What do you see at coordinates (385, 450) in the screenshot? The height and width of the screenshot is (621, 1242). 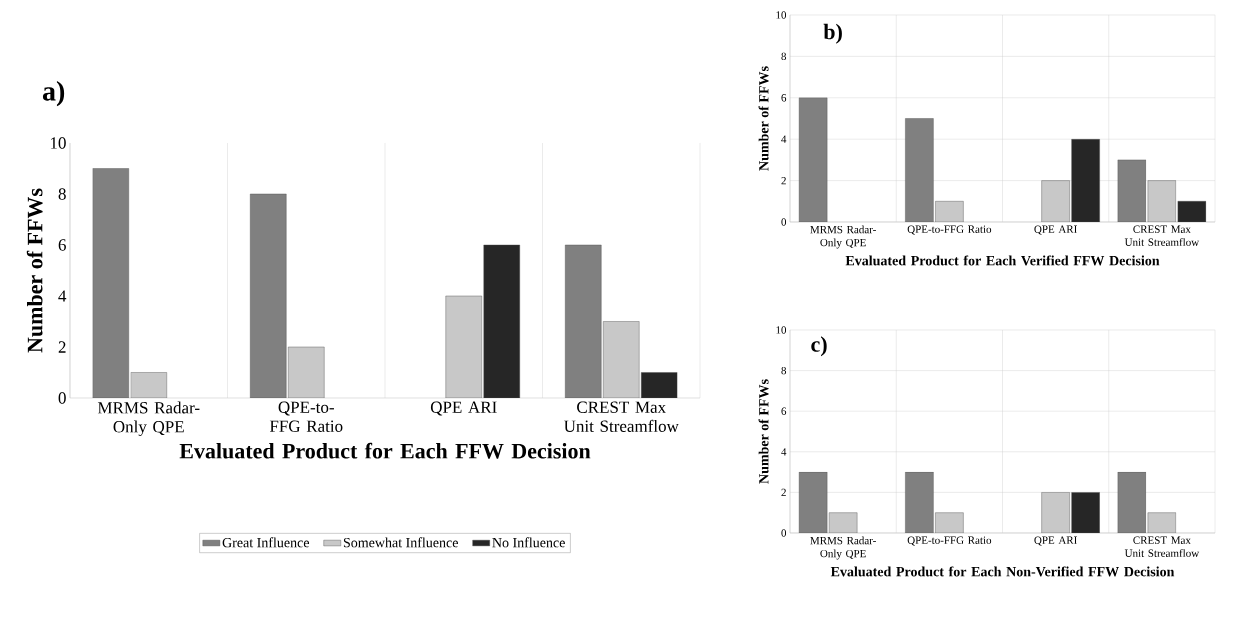 I see `x-axis-title: Evaluated Product for Each FFW Decision` at bounding box center [385, 450].